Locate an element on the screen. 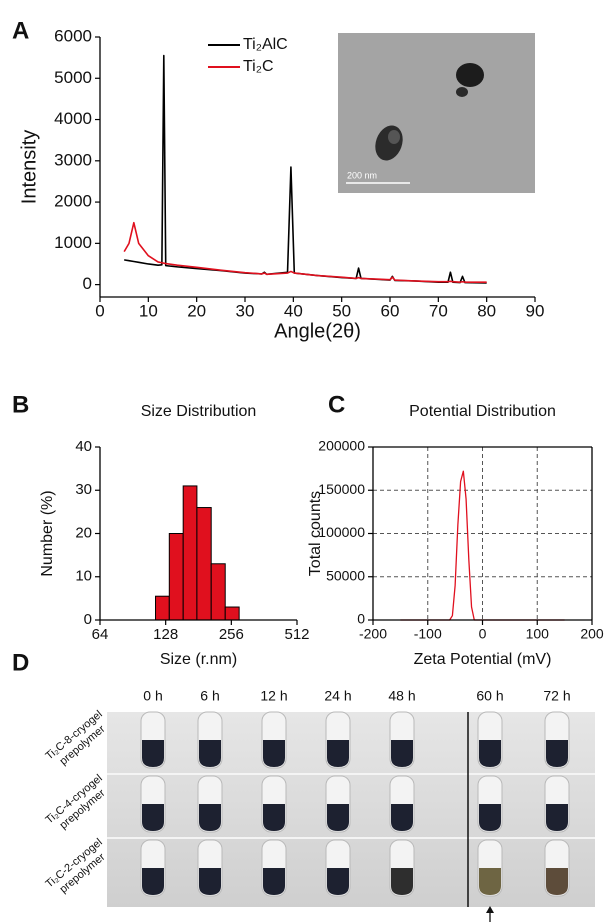  legend-label: Ti₂AlC is located at coordinates (265, 44).